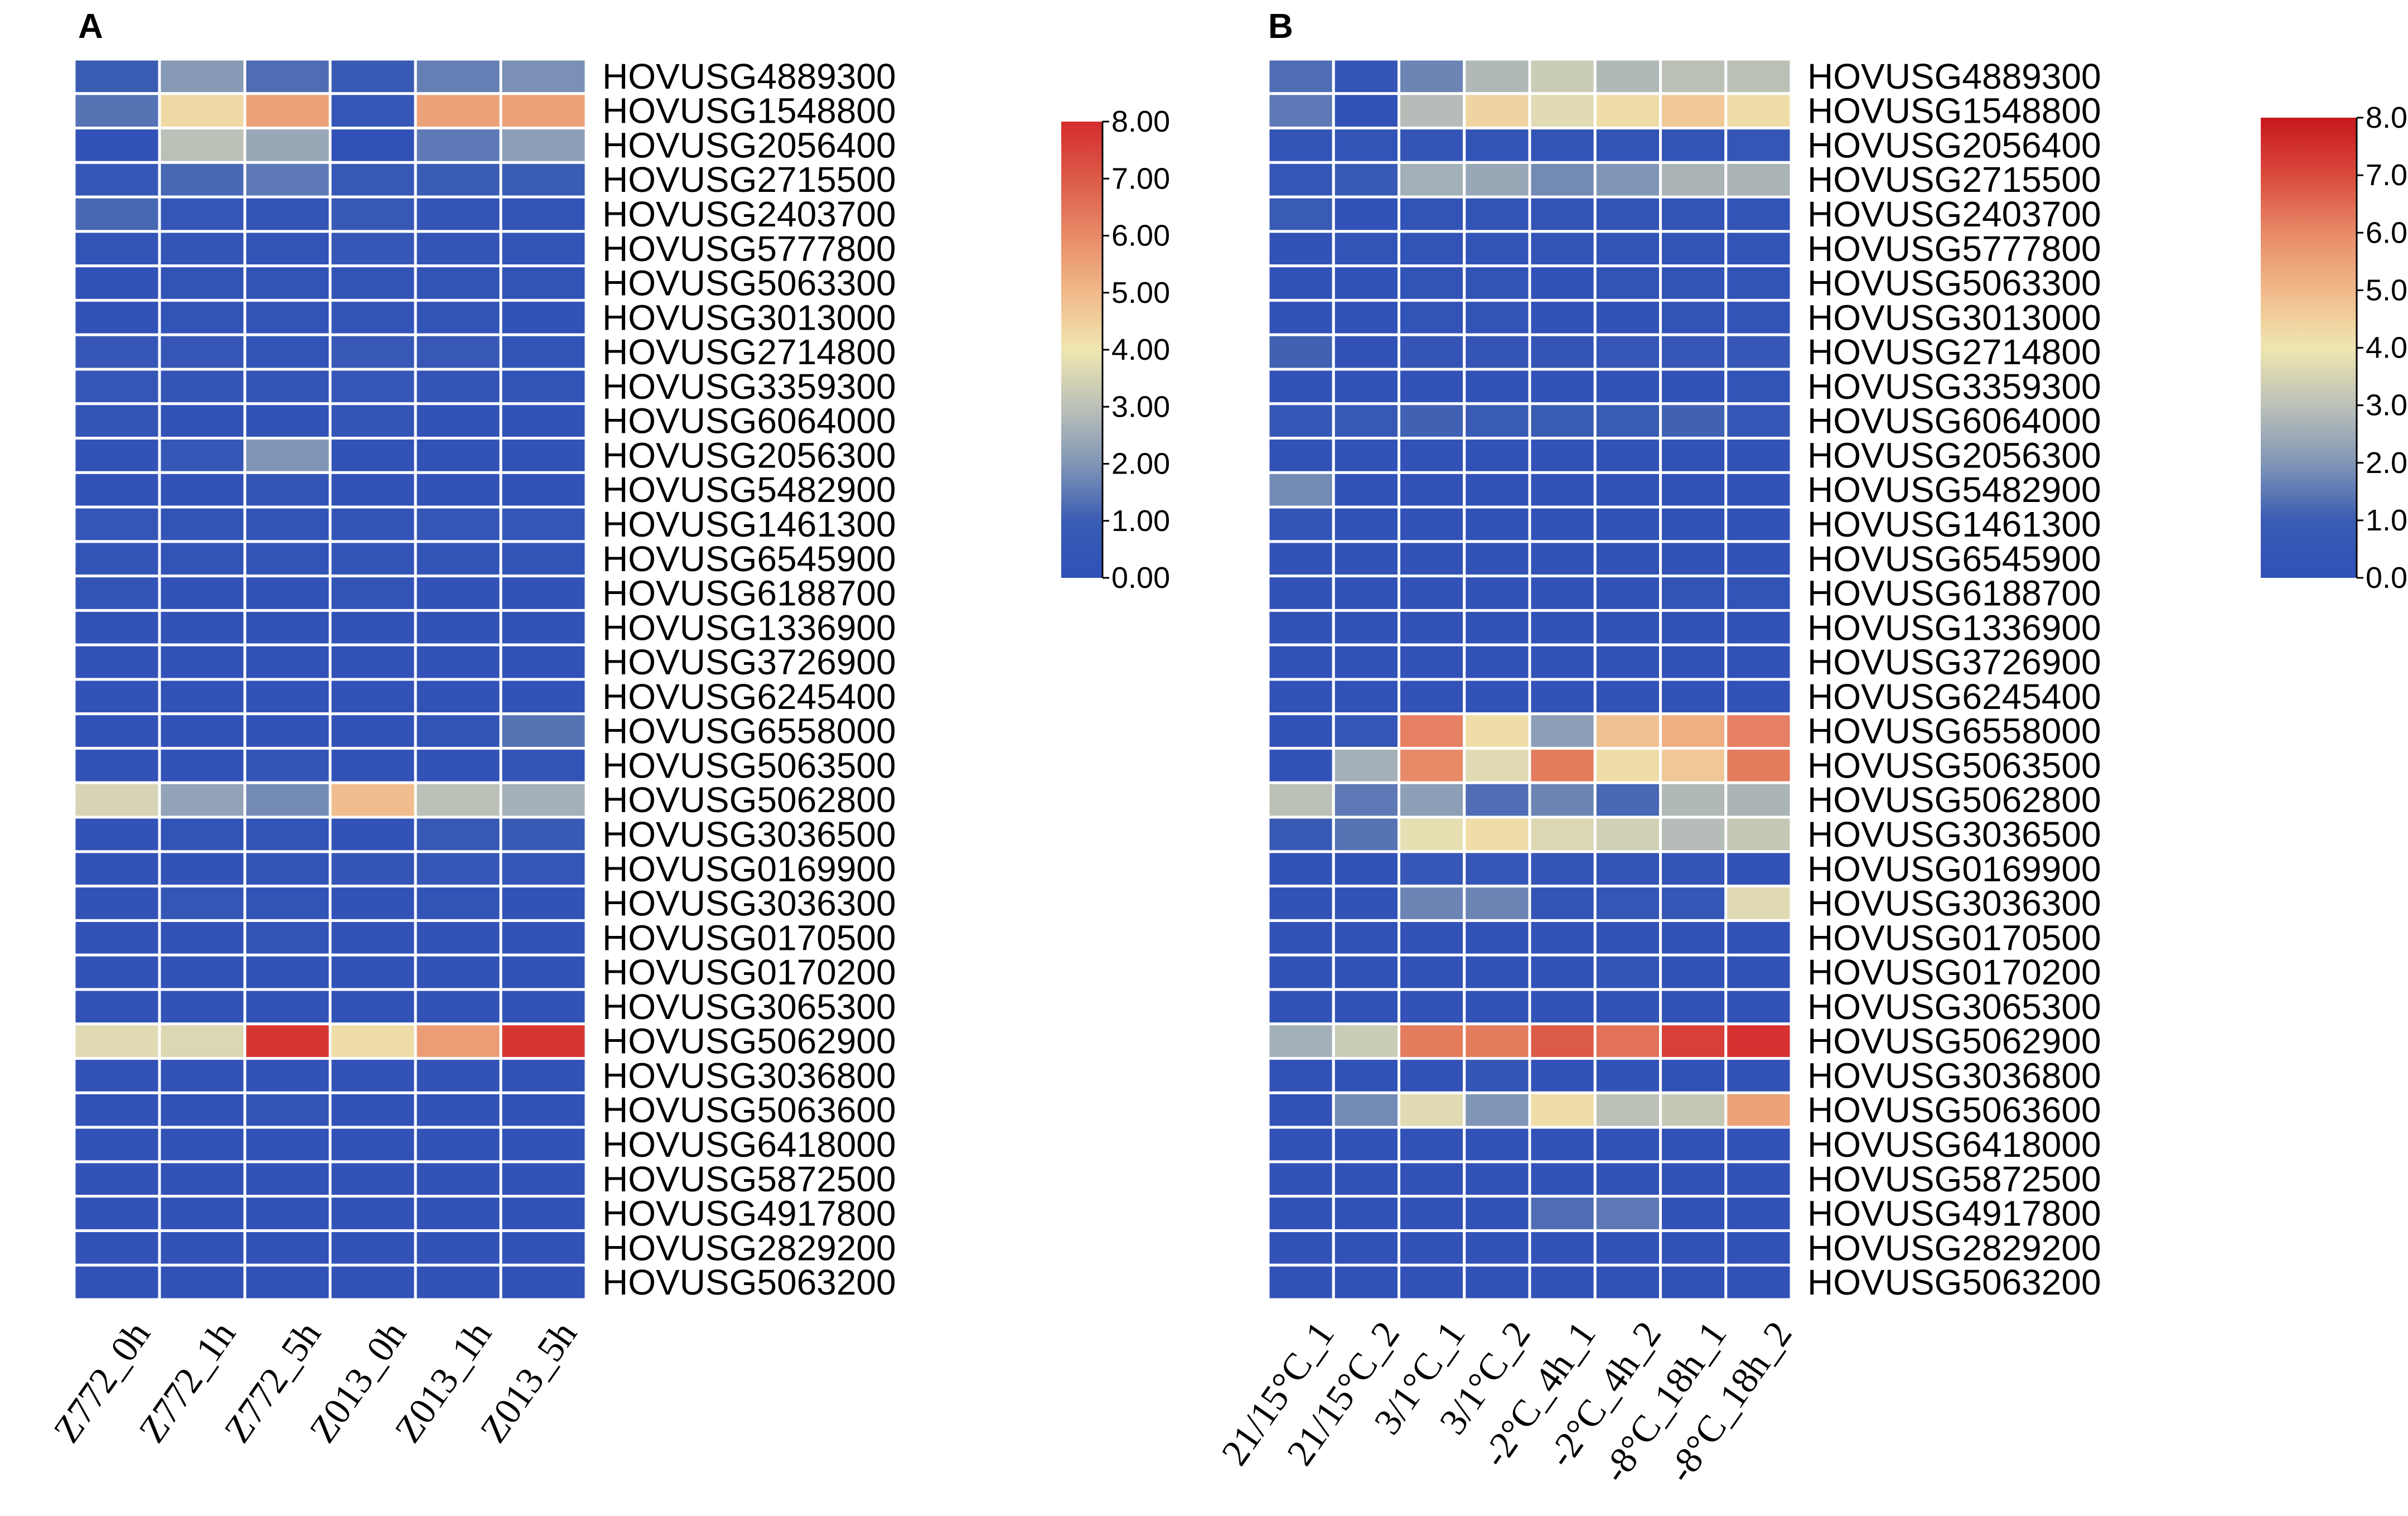 The height and width of the screenshot is (1516, 2408). I want to click on row-label: HOVUSG5062900, so click(749, 1041).